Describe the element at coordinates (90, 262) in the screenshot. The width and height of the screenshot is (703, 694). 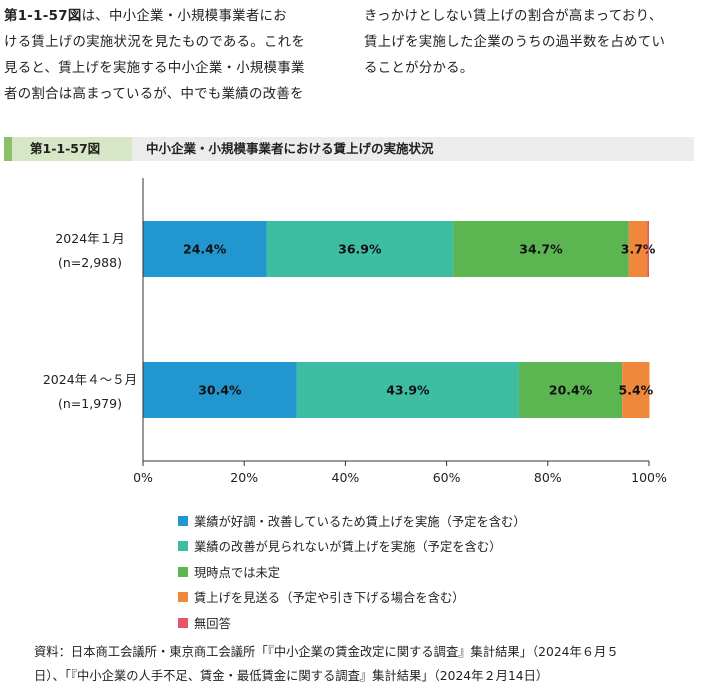
I see `category-count-label: (n=2,988)` at that location.